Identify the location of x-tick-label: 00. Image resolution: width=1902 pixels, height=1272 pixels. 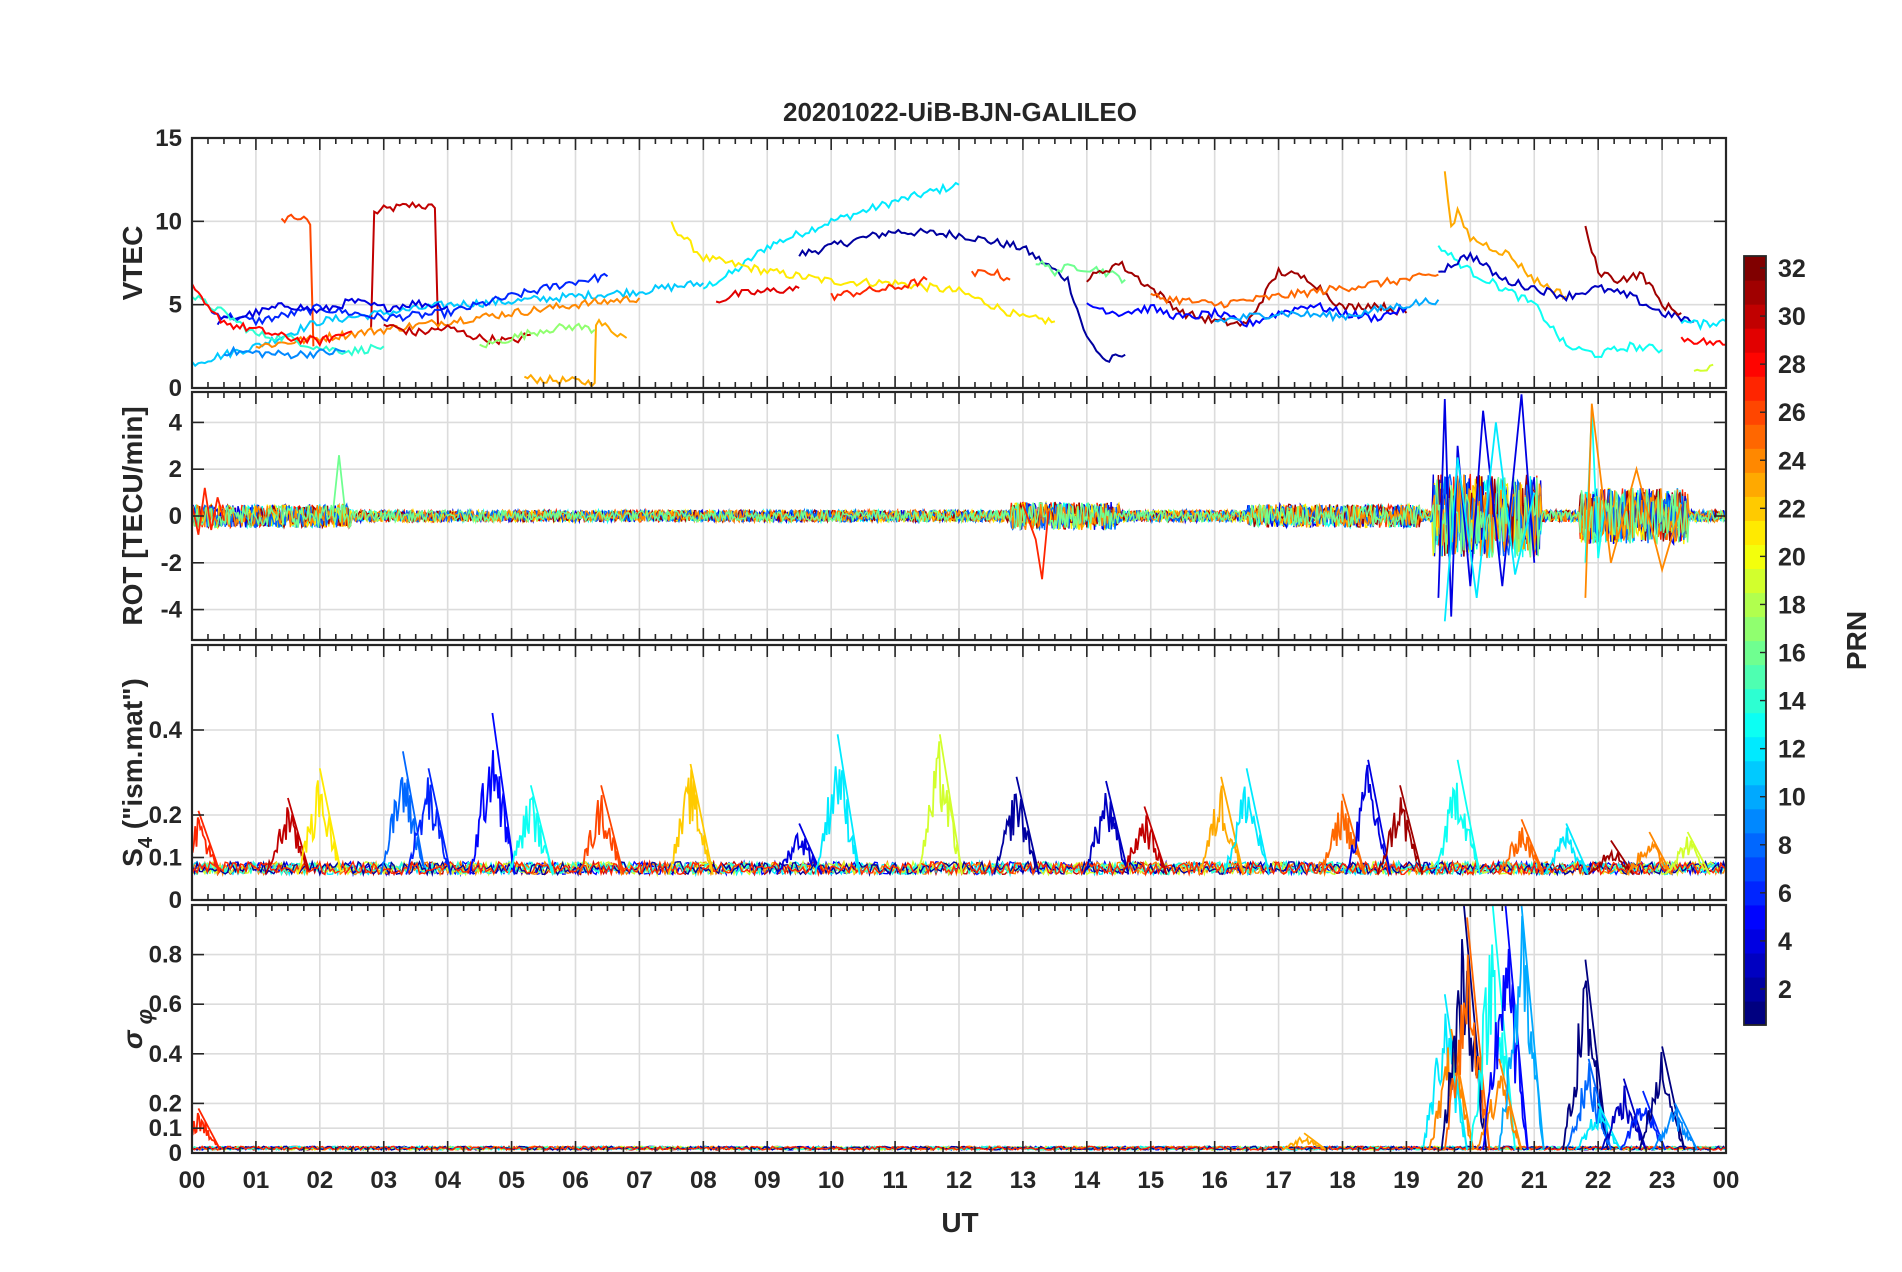
(192, 1180).